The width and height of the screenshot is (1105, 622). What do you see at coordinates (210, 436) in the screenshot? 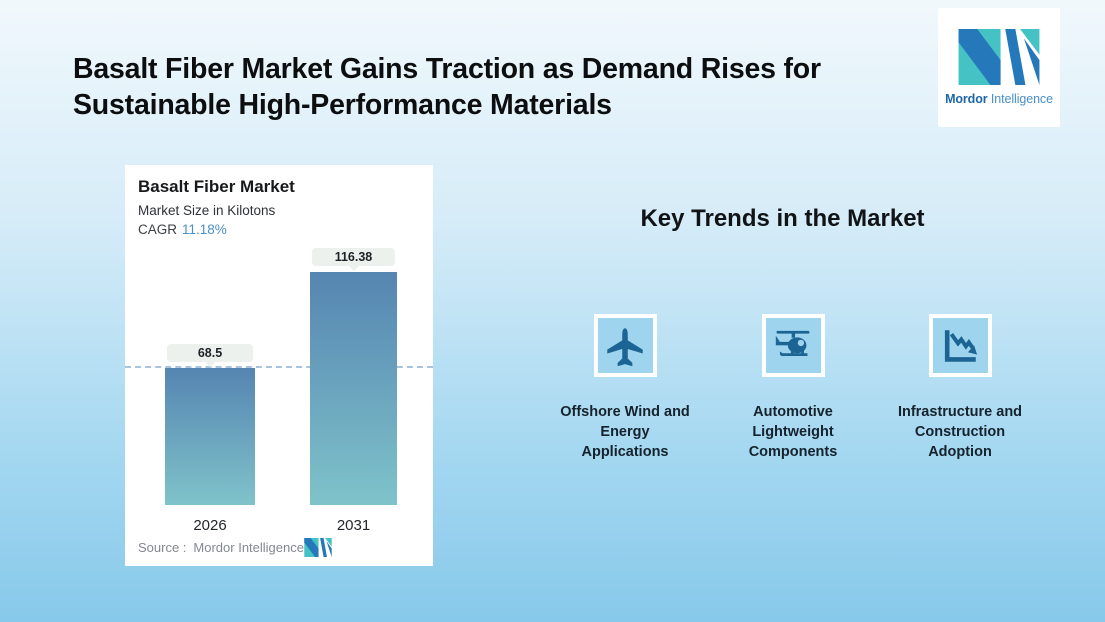
I see `bar-2026` at bounding box center [210, 436].